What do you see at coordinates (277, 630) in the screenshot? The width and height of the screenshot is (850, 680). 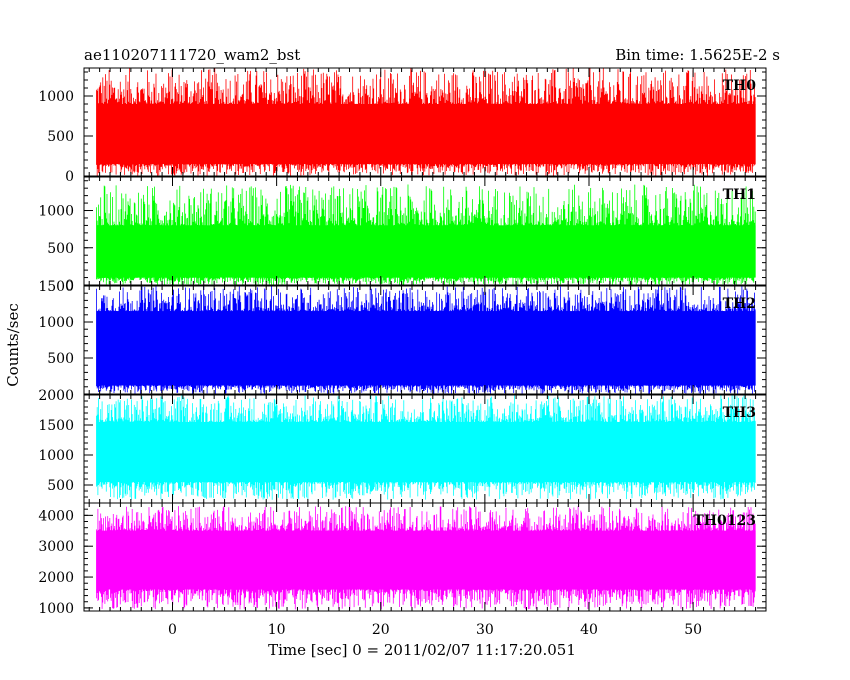 I see `x-tick-label: 10` at bounding box center [277, 630].